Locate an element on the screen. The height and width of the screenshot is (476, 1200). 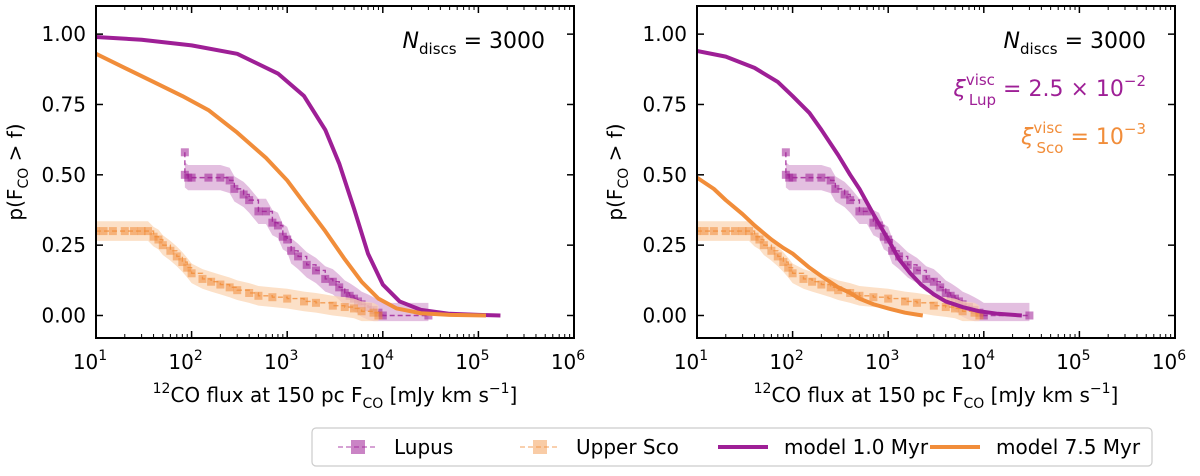
legend-entry-upper-sco: Upper Sco is located at coordinates (599, 447).